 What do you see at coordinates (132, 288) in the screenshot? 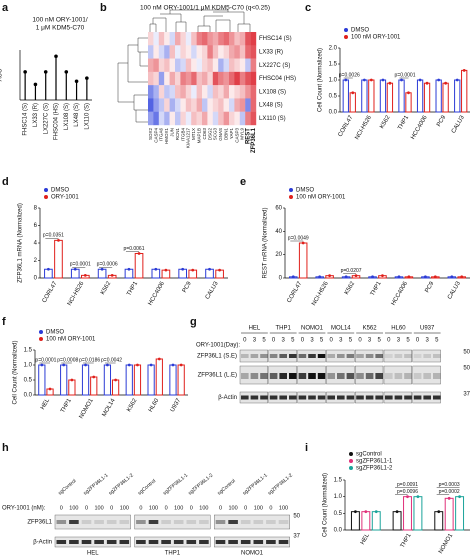
I see `x-tick-label: THP1` at bounding box center [132, 288].